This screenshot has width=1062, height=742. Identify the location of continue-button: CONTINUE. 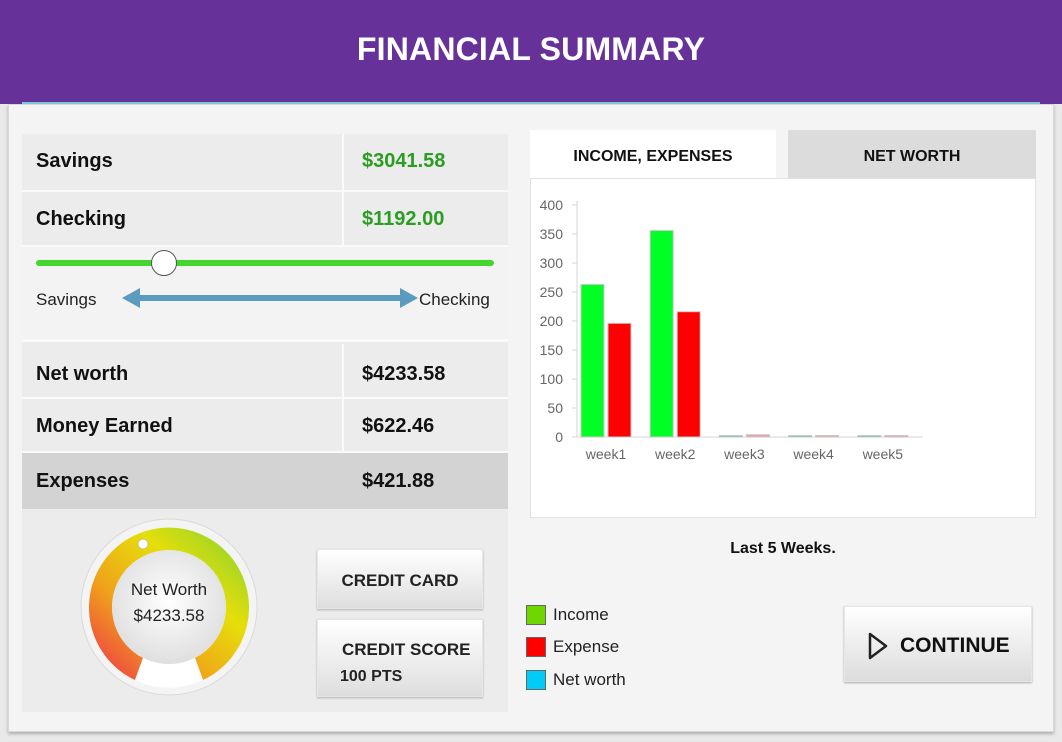
(938, 644).